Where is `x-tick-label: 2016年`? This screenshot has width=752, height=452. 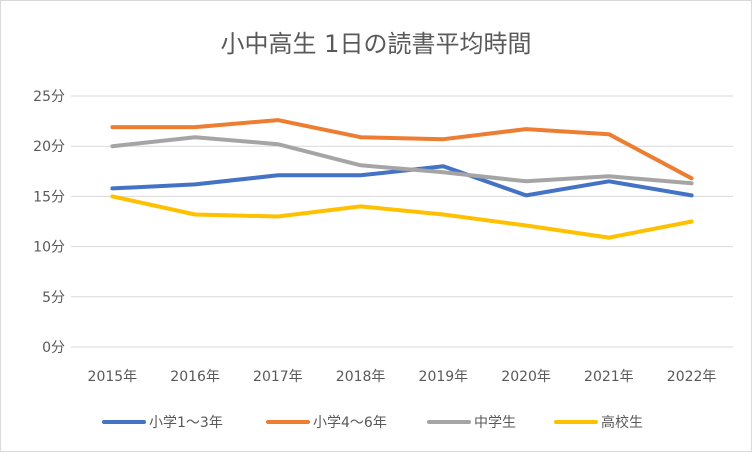 x-tick-label: 2016年 is located at coordinates (195, 377).